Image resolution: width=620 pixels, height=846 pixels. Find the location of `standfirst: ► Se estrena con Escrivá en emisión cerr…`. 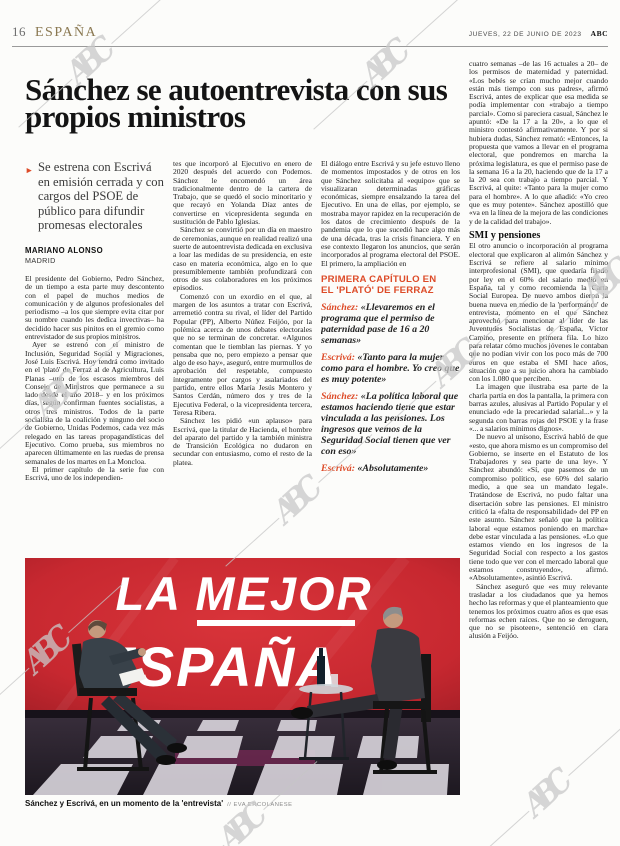

standfirst: ► Se estrena con Escrivá en emisión cerr… is located at coordinates (94, 196).